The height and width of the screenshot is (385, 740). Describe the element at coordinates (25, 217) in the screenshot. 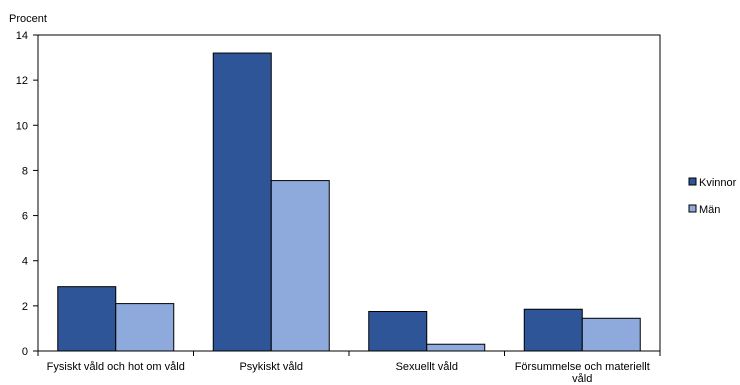

I see `y-tick-label: 6` at that location.